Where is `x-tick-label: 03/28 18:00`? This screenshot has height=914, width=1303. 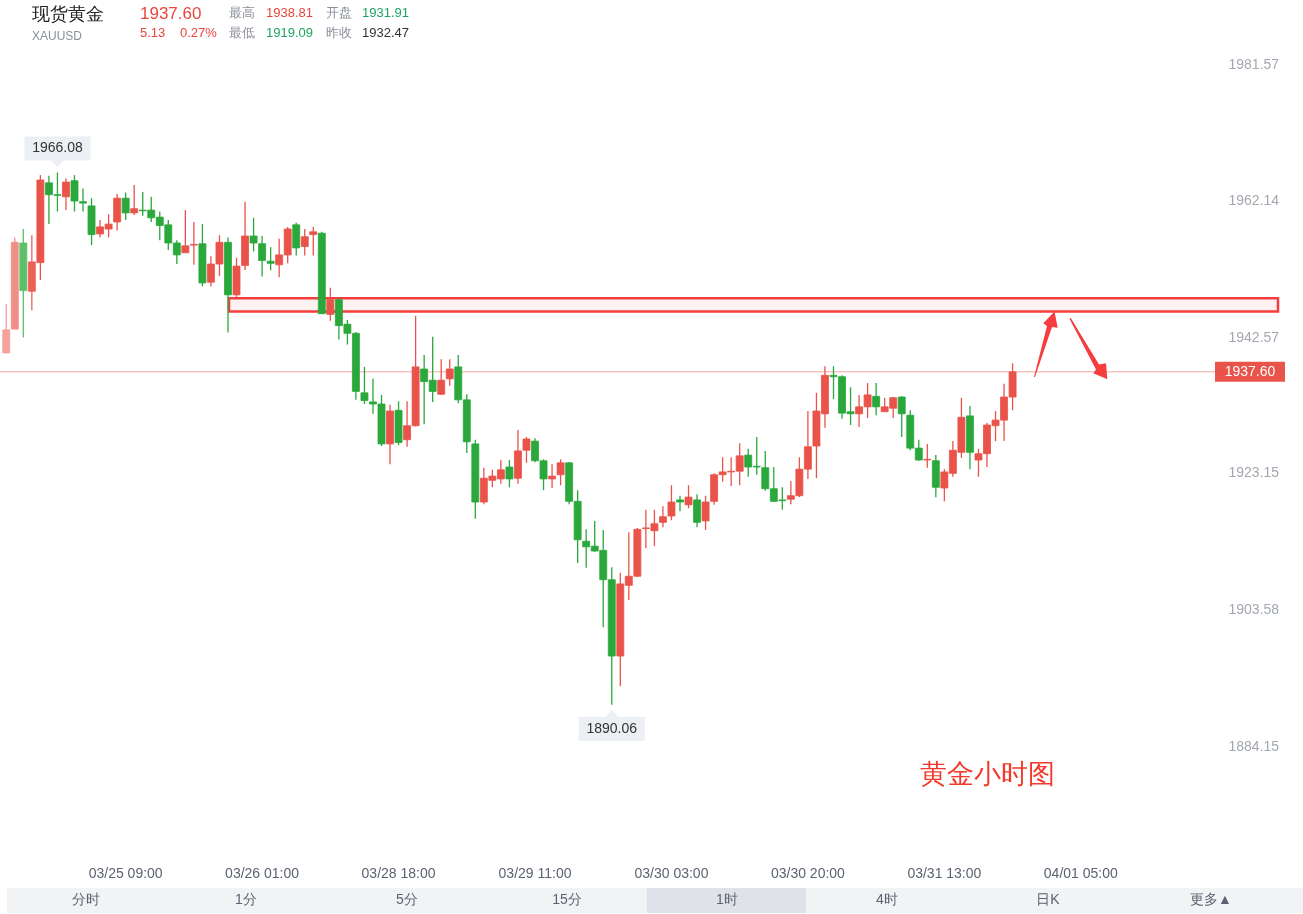 x-tick-label: 03/28 18:00 is located at coordinates (398, 872).